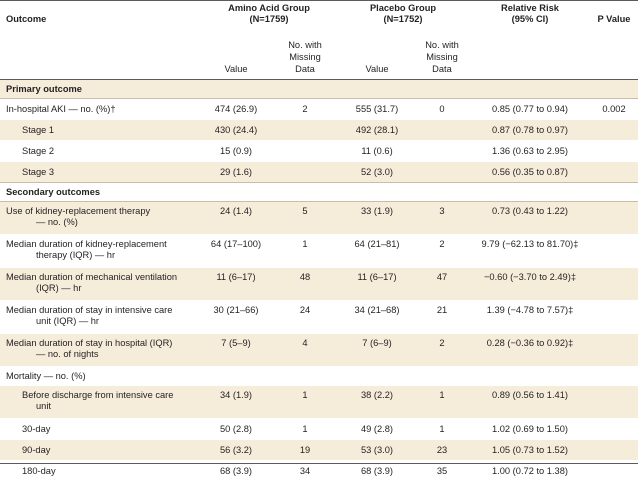  What do you see at coordinates (530, 19) in the screenshot?
I see `header-ci: (95% CI)` at bounding box center [530, 19].